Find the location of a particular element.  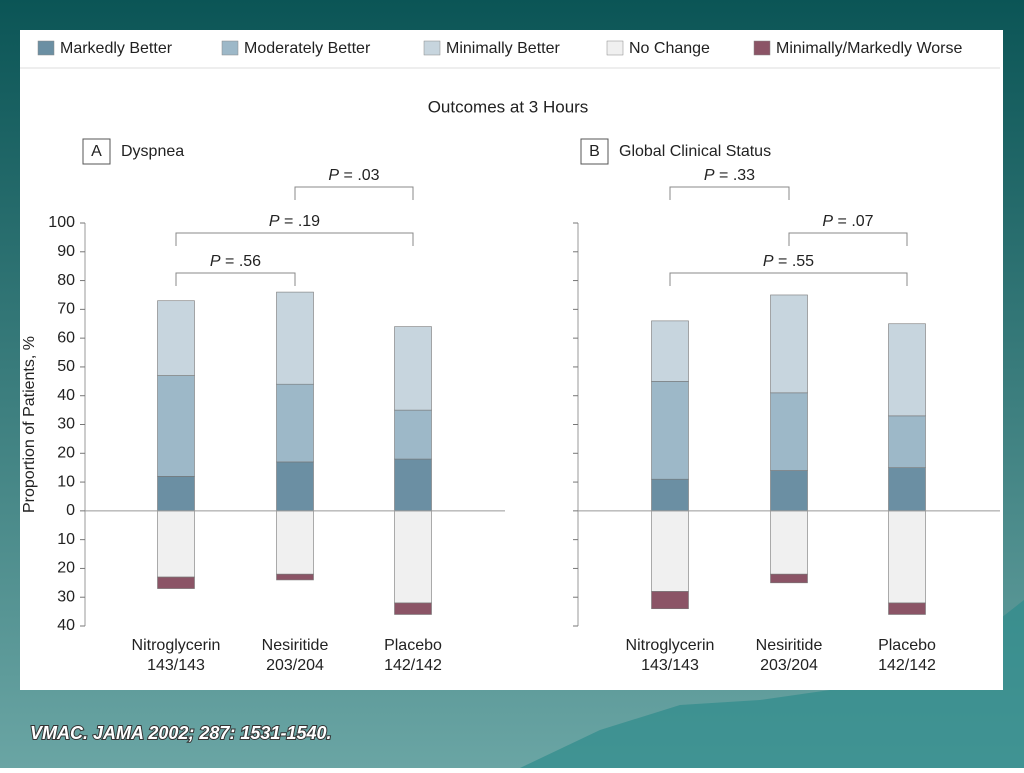

panel-title: Dyspnea is located at coordinates (152, 151).